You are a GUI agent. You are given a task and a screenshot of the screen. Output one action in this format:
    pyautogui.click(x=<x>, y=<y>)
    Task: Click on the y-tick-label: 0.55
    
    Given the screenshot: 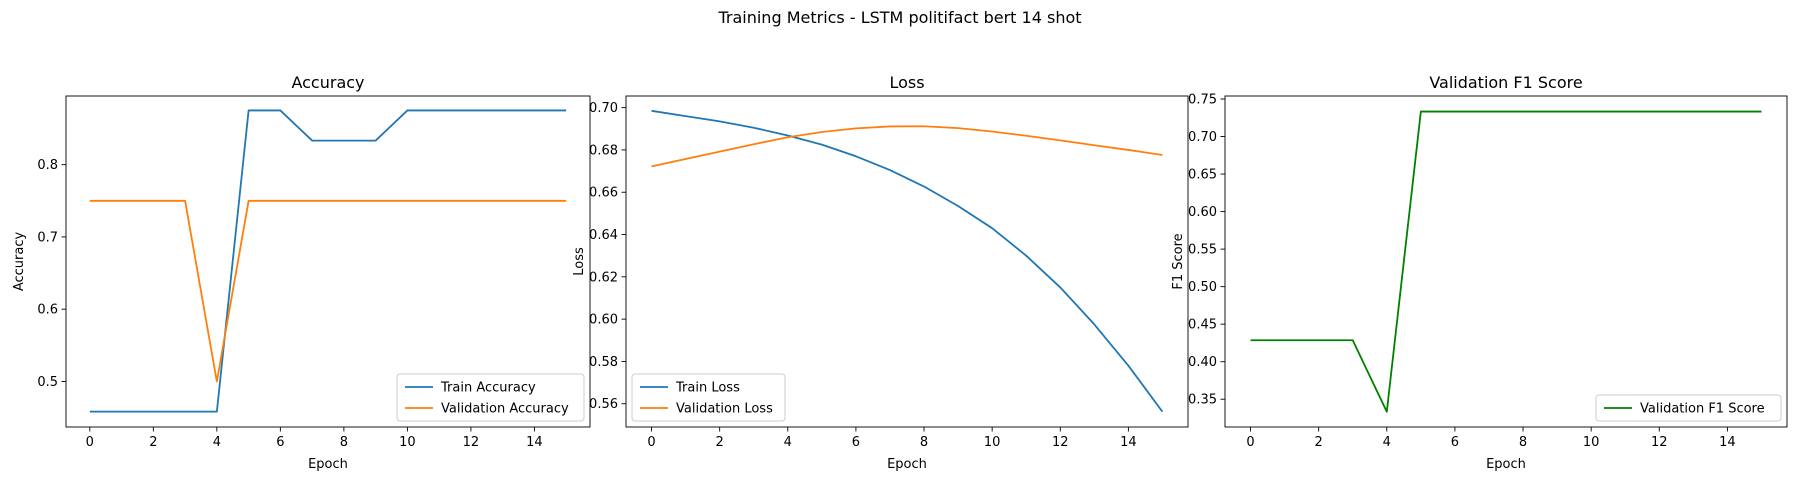 What is the action you would take?
    pyautogui.click(x=1202, y=250)
    